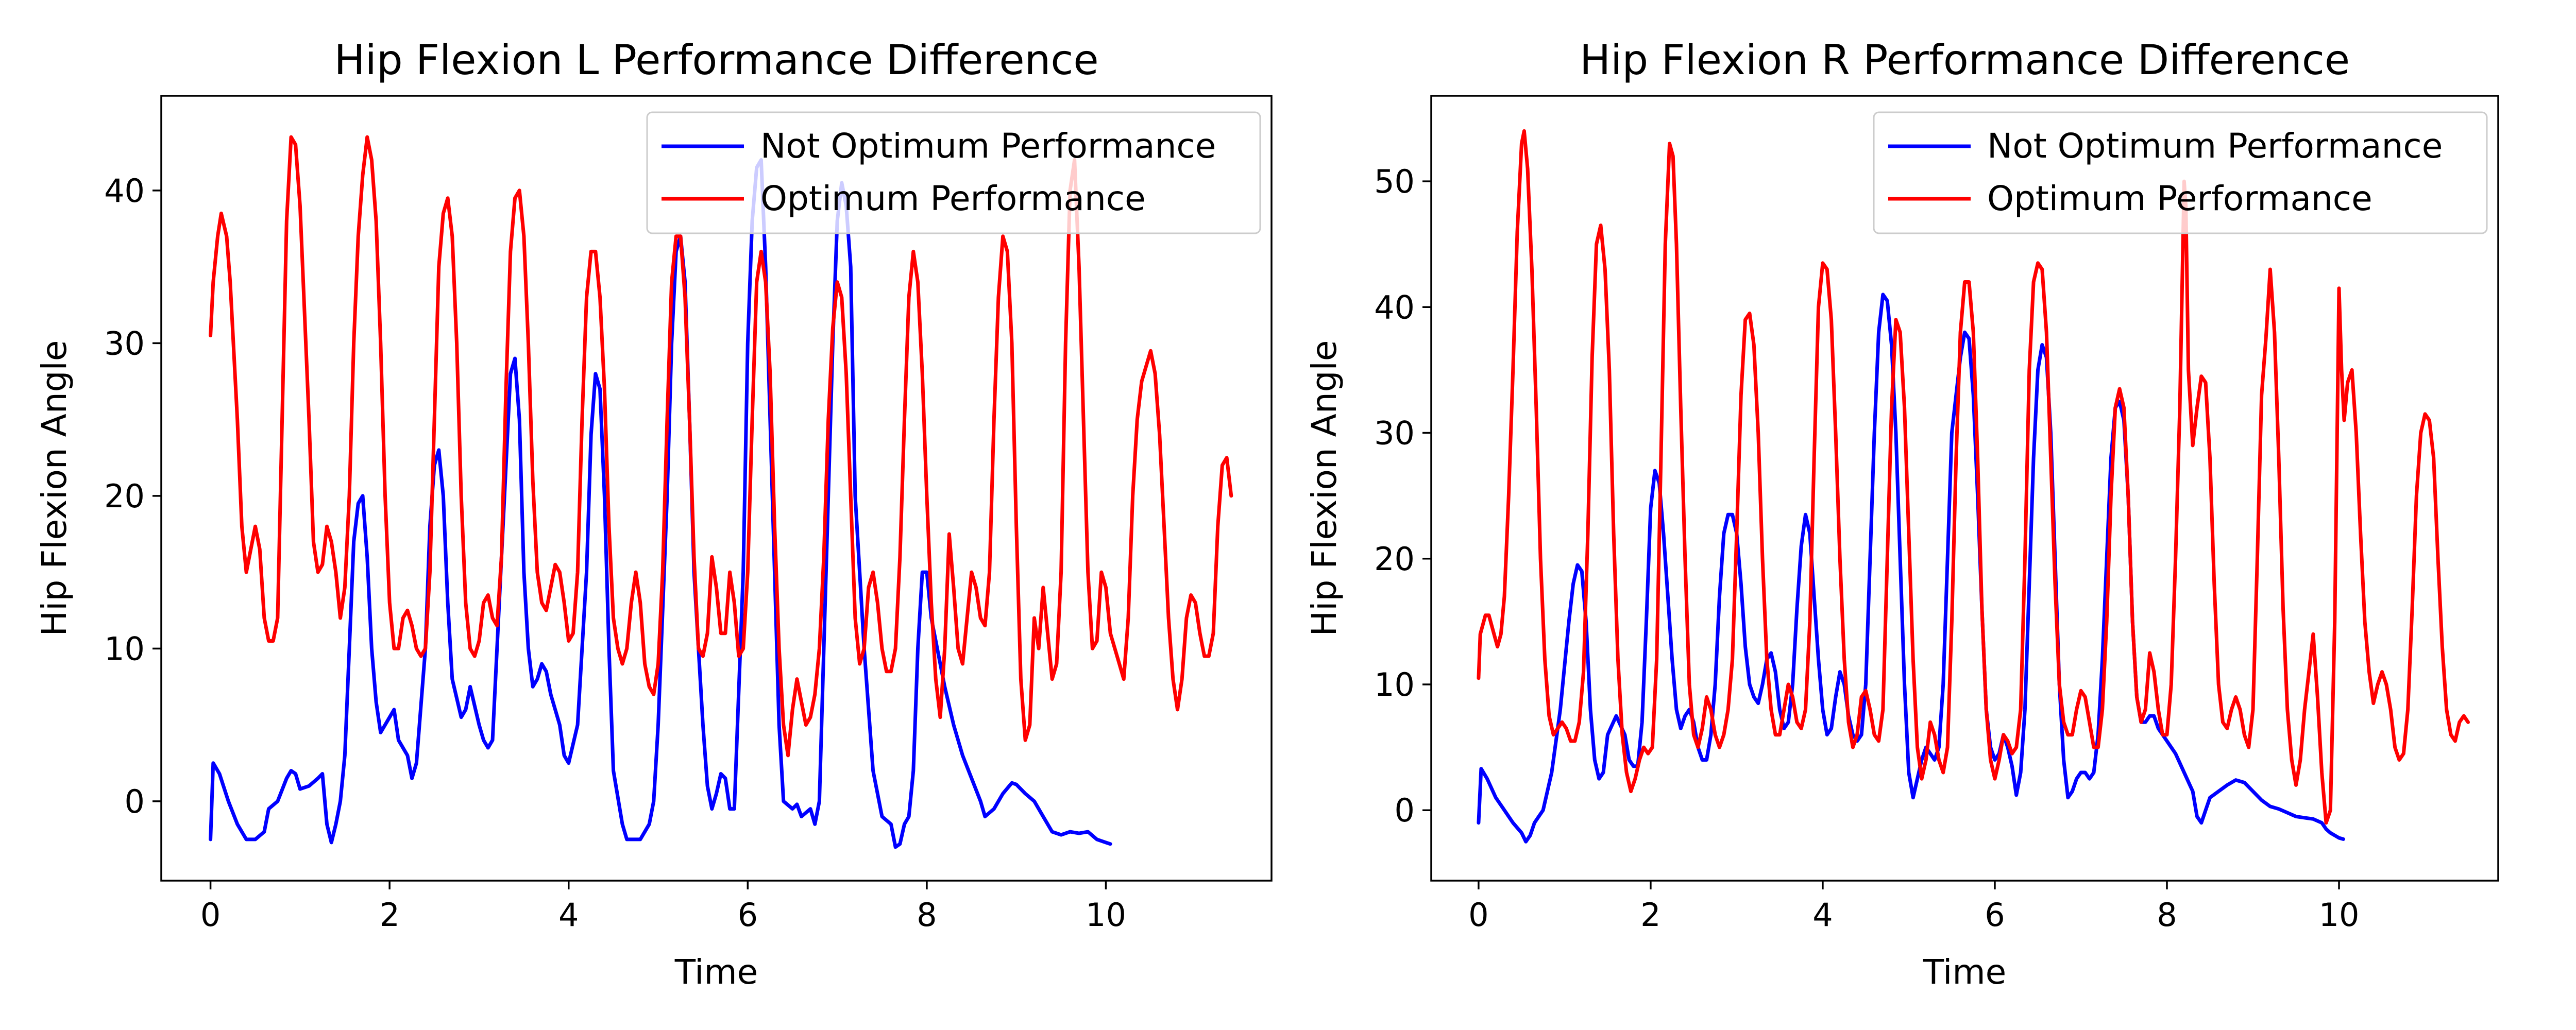 This screenshot has height=1030, width=2576. I want to click on right-legend-box, so click(2180, 172).